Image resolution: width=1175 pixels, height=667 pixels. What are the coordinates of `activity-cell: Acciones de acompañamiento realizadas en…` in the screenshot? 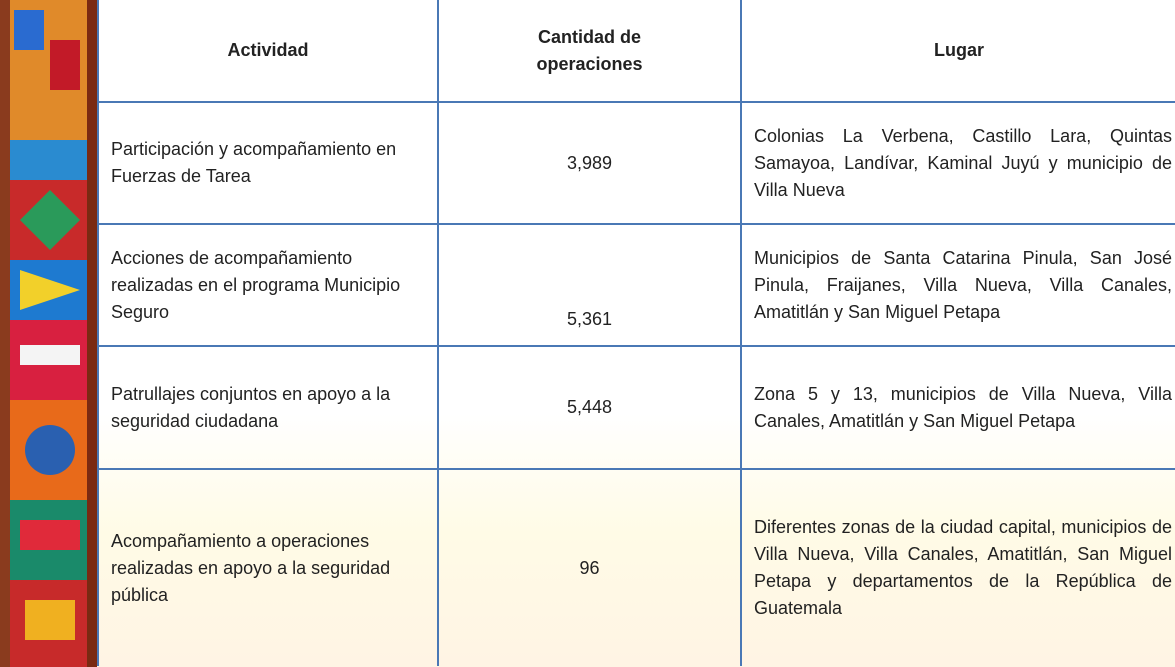 It's located at (268, 285).